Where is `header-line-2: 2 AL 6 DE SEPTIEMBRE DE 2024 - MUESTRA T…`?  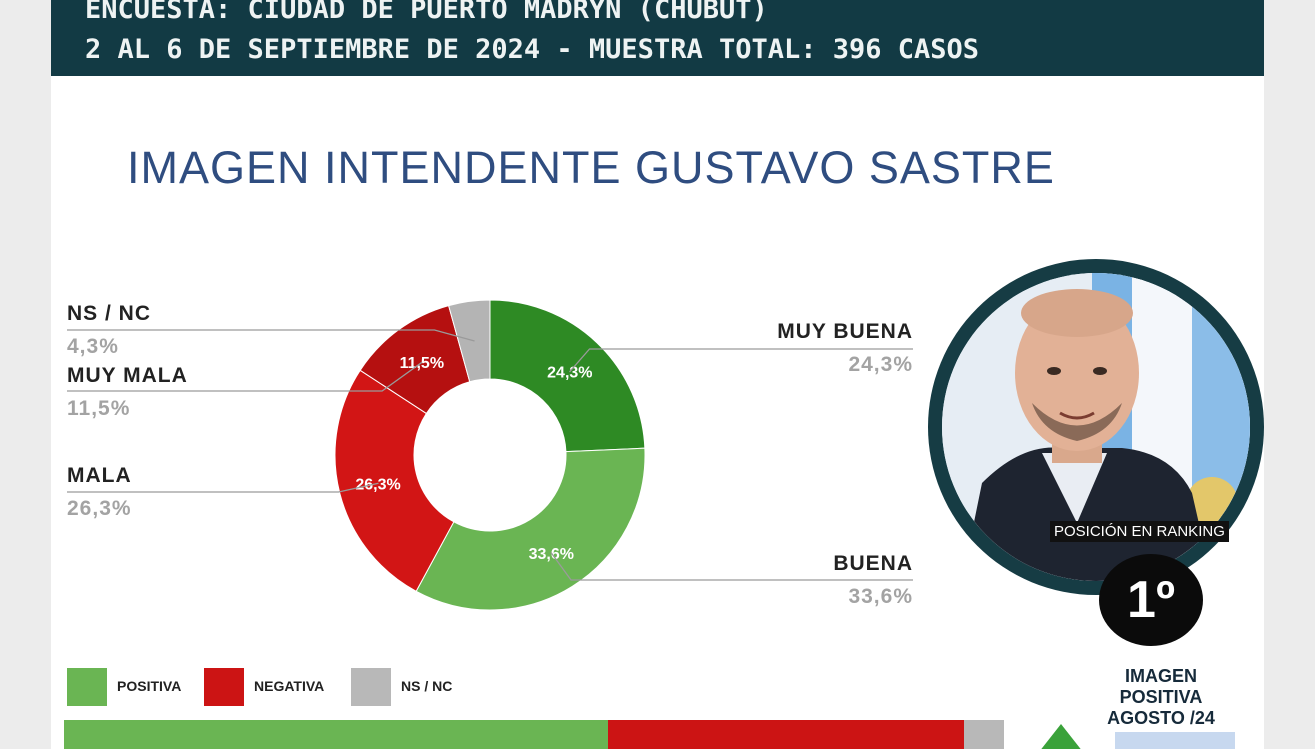
header-line-2: 2 AL 6 DE SEPTIEMBRE DE 2024 - MUESTRA T… is located at coordinates (532, 49).